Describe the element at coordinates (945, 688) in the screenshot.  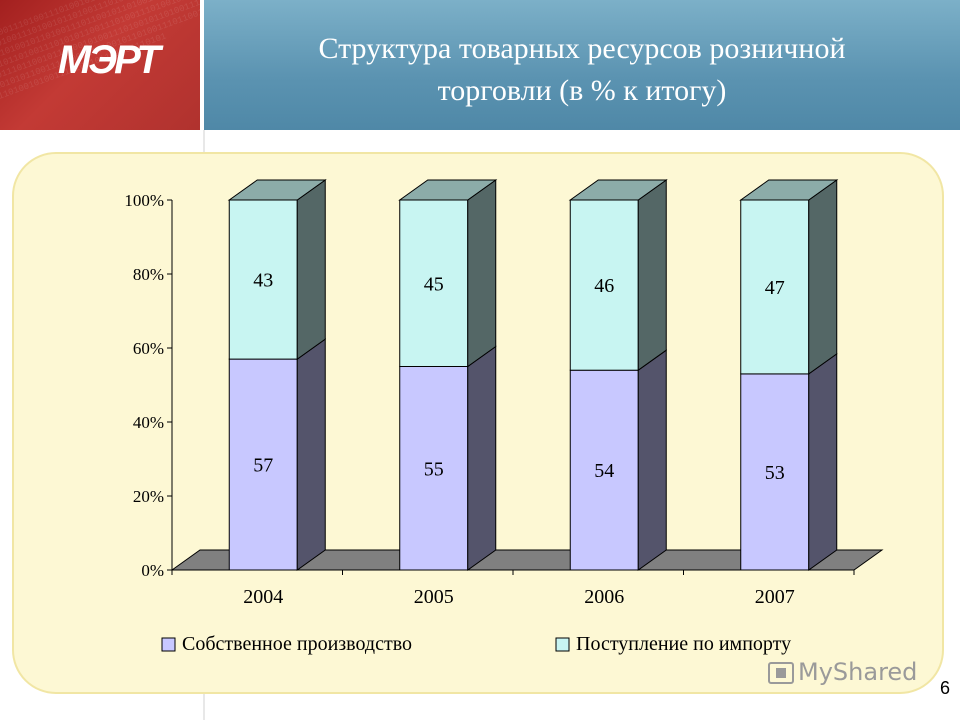
I see `page-number: 6` at that location.